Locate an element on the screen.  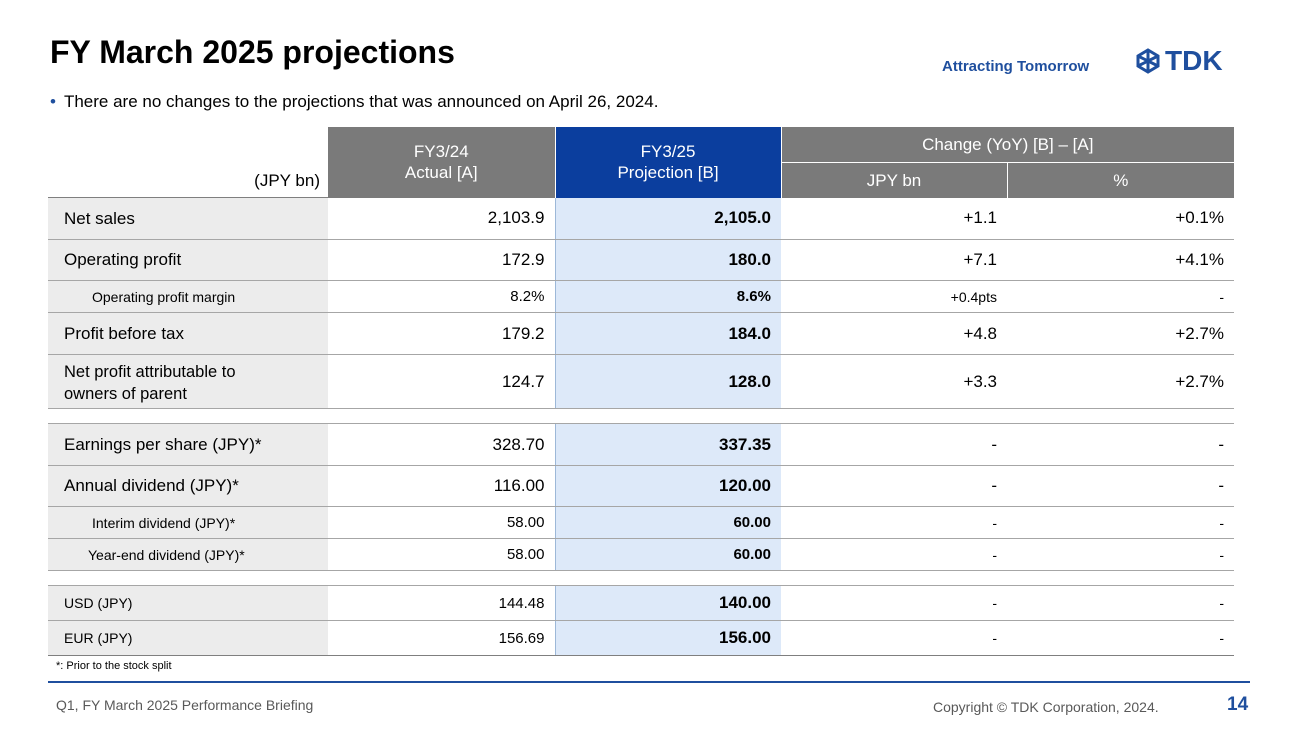
table-row: USD (JPY) 144.48 140.00 - - is located at coordinates (641, 603).